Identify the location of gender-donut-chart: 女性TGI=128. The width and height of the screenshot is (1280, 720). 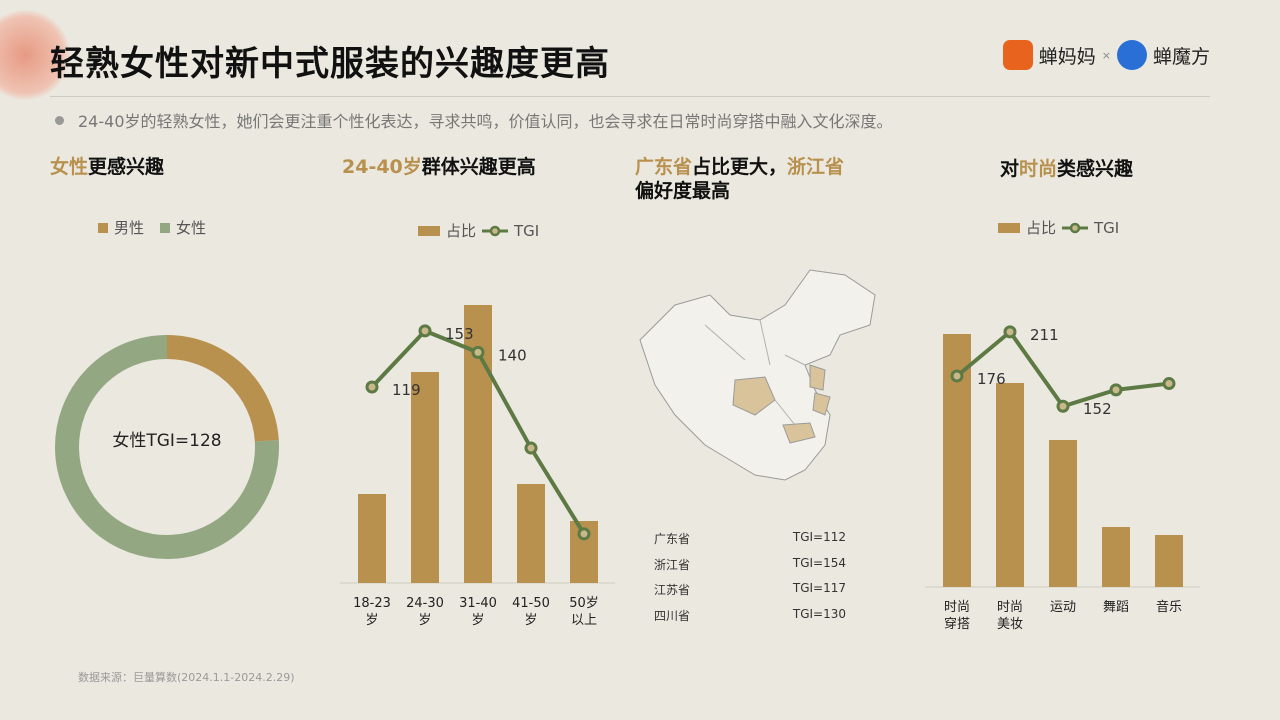
(167, 447).